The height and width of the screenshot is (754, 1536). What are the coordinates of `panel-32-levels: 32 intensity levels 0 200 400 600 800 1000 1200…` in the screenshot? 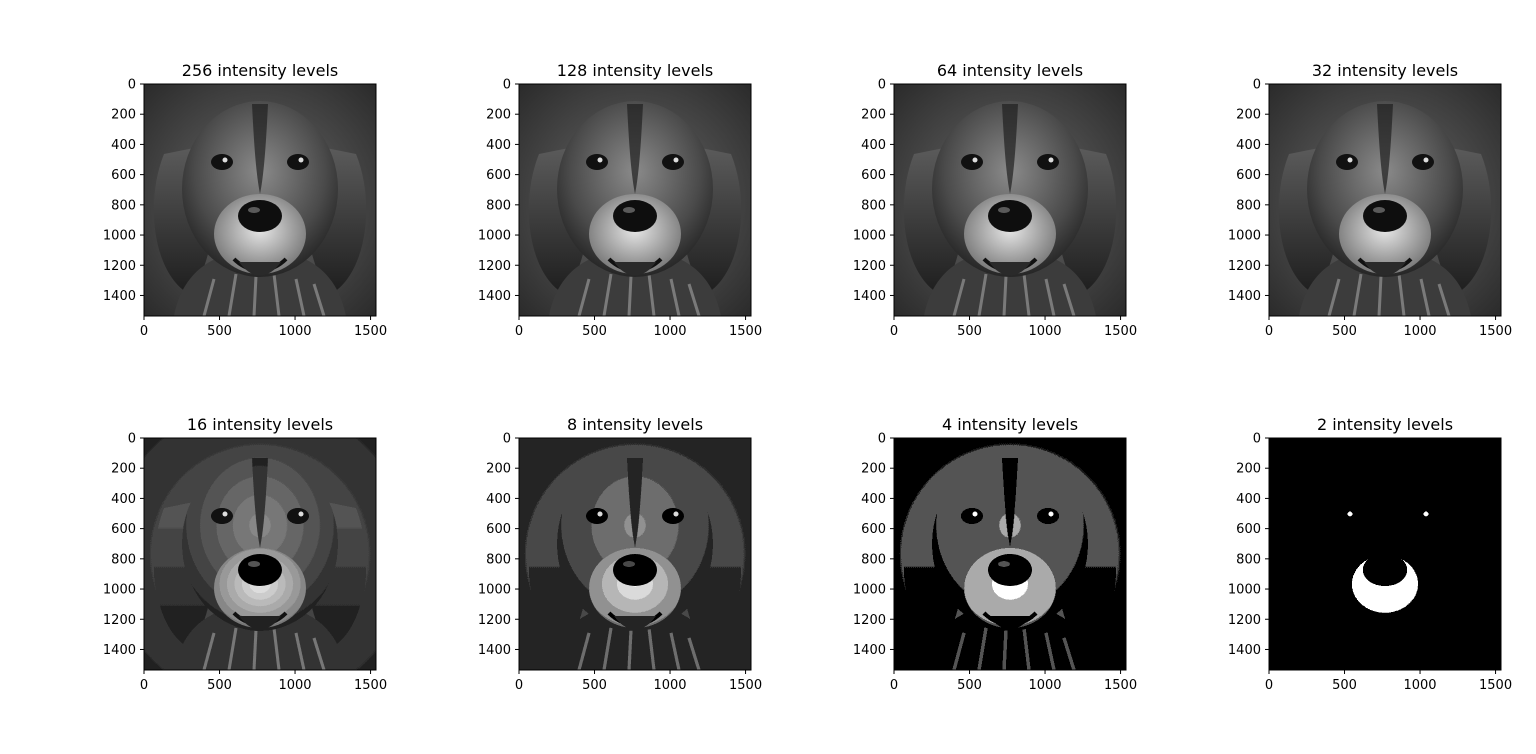 It's located at (1370, 200).